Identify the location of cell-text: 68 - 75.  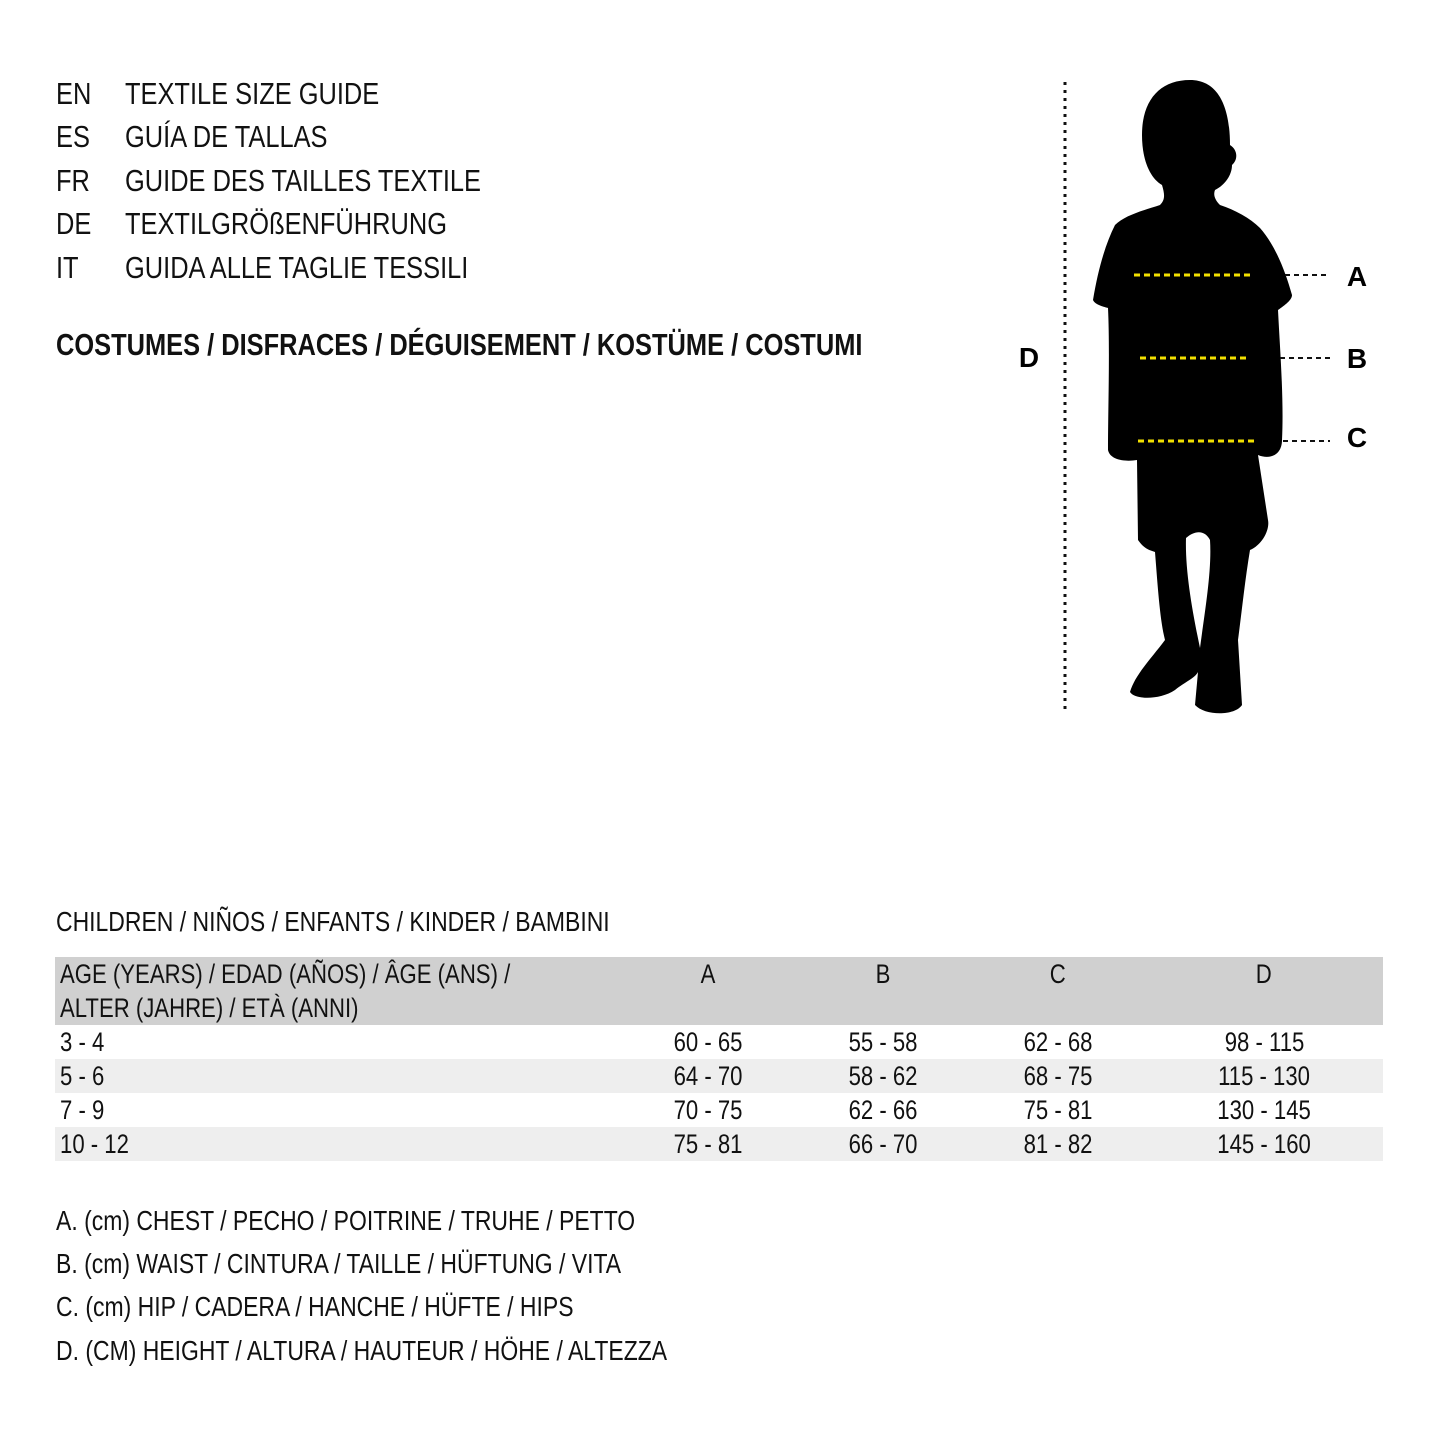
(1058, 1076).